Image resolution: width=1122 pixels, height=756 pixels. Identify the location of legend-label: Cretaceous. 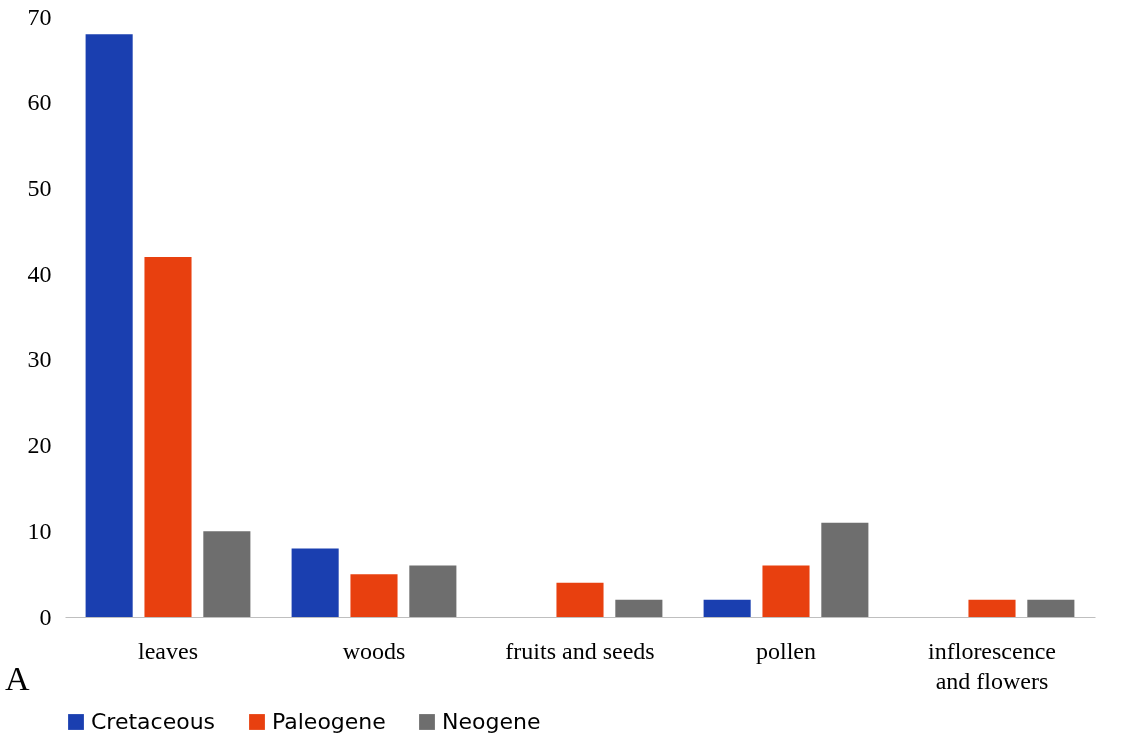
(153, 721).